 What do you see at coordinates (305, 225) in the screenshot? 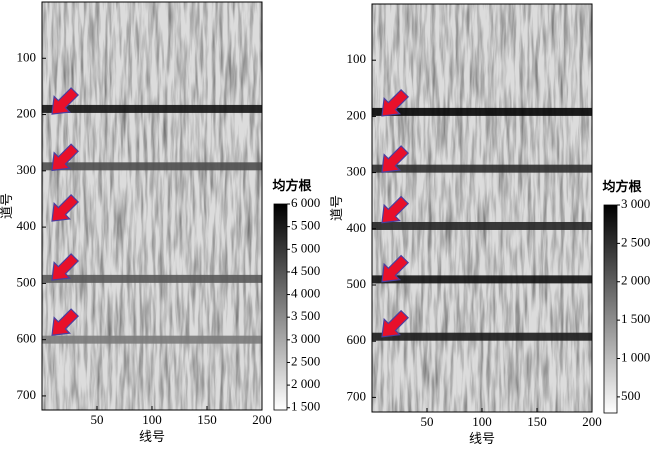
I see `colorbar-tick-label: 5 500` at bounding box center [305, 225].